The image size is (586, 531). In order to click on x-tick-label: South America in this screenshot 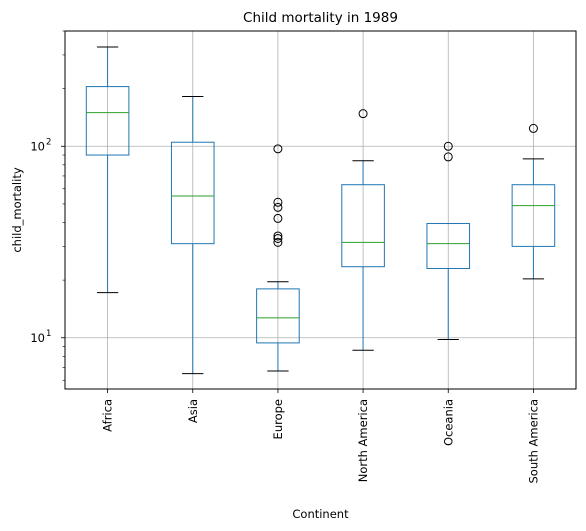, I will do `click(533, 441)`.